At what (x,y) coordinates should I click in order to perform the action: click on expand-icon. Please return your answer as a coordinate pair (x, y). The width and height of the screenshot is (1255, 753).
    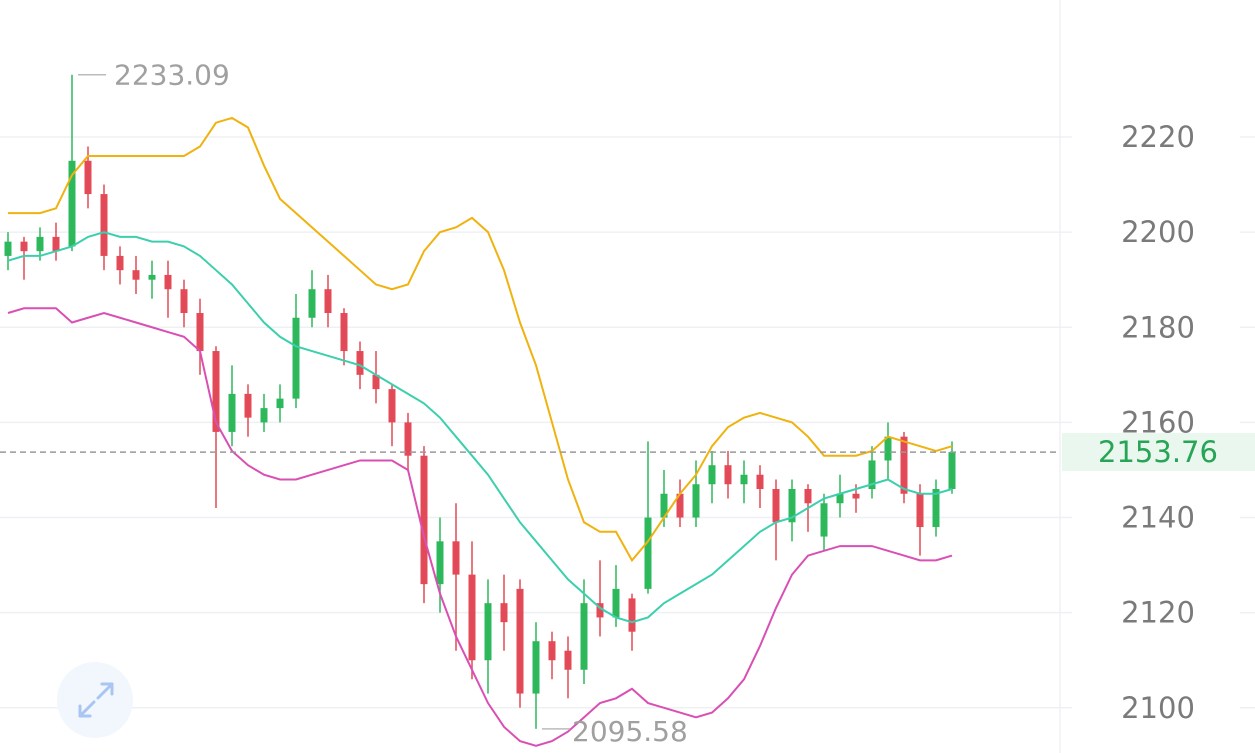
    Looking at the image, I should click on (96, 700).